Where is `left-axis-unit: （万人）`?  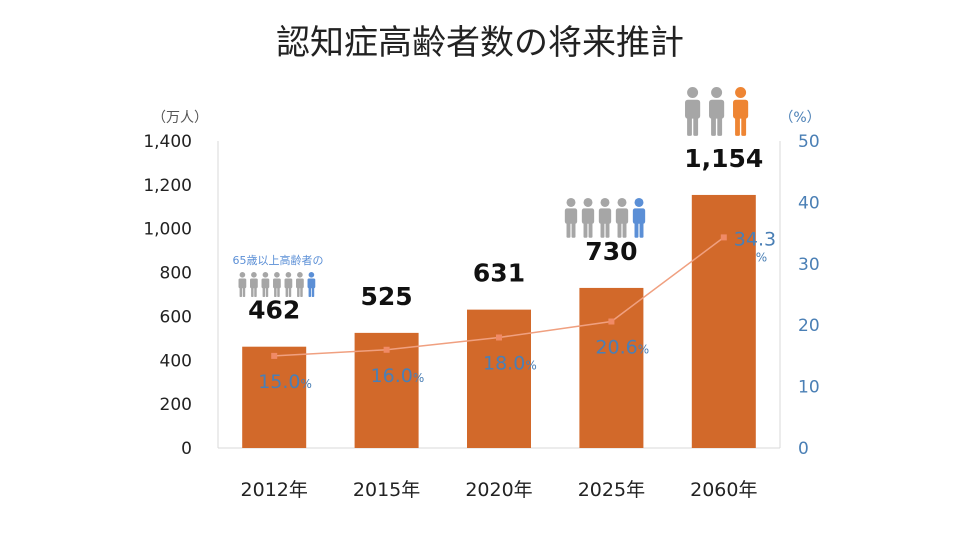
left-axis-unit: （万人） is located at coordinates (180, 118).